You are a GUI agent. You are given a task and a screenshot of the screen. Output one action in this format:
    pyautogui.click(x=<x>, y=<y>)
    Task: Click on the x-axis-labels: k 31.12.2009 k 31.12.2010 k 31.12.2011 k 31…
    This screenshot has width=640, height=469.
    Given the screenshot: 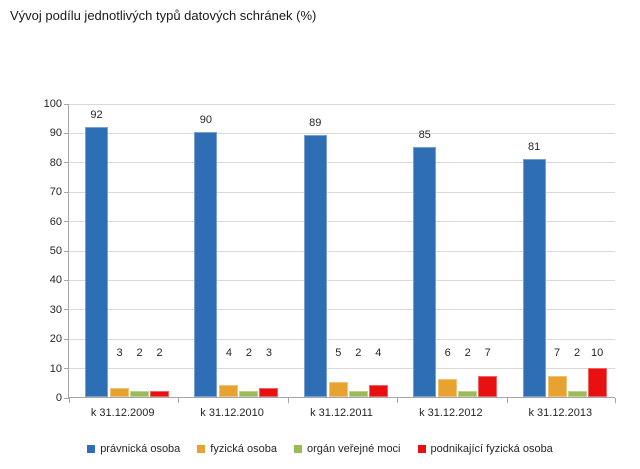 What is the action you would take?
    pyautogui.click(x=341, y=414)
    